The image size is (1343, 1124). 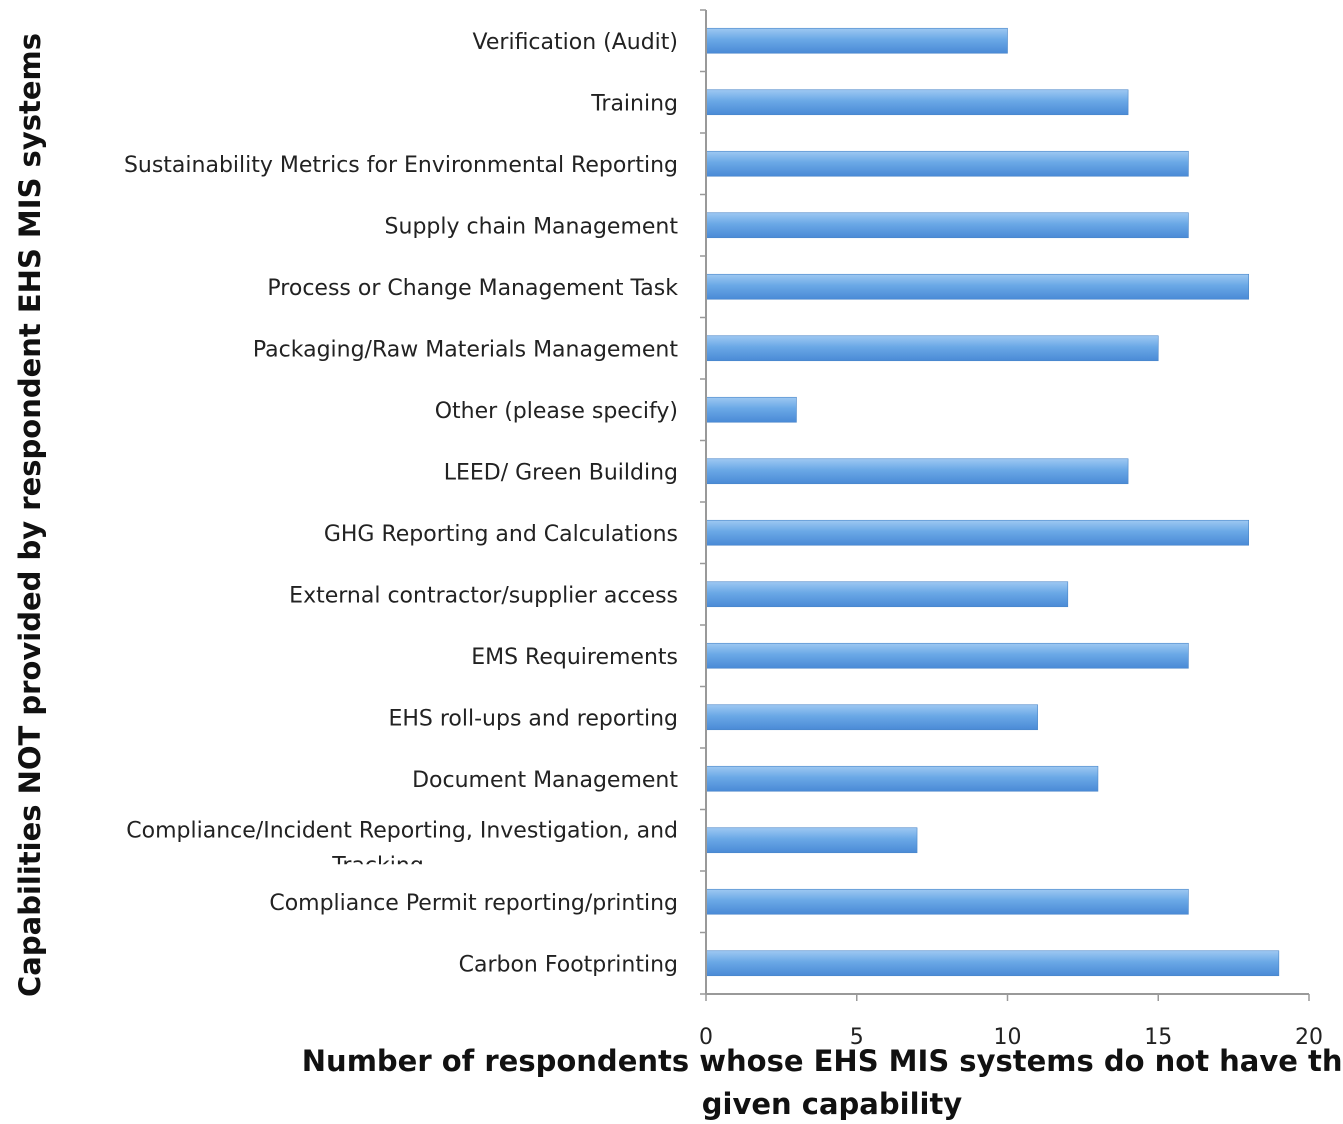 What do you see at coordinates (1008, 1037) in the screenshot?
I see `x-tick-label-2: 10` at bounding box center [1008, 1037].